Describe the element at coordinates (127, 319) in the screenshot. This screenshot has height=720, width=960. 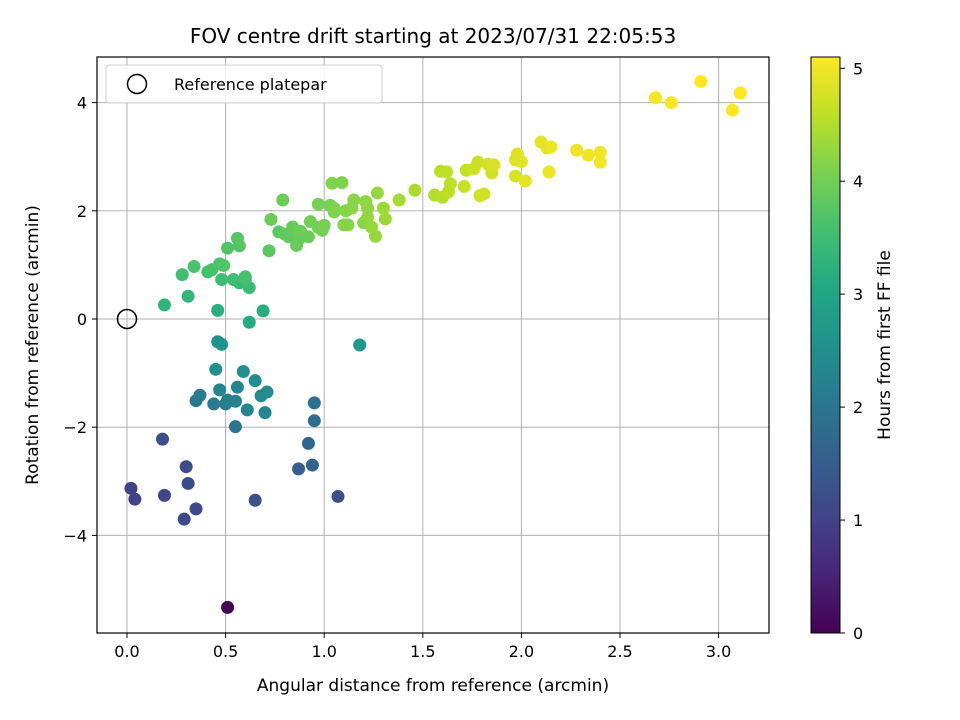
I see `reference-platepar-marker` at that location.